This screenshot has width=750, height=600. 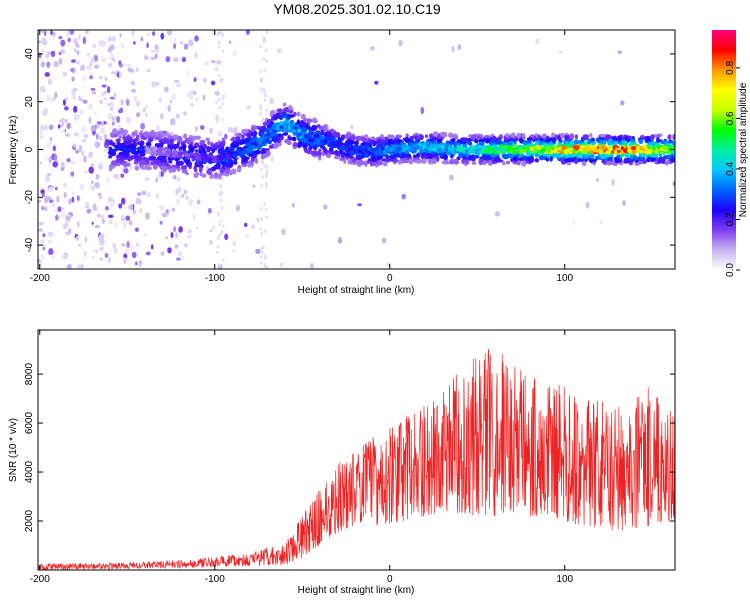 What do you see at coordinates (29, 520) in the screenshot?
I see `y-tick-label: 2000` at bounding box center [29, 520].